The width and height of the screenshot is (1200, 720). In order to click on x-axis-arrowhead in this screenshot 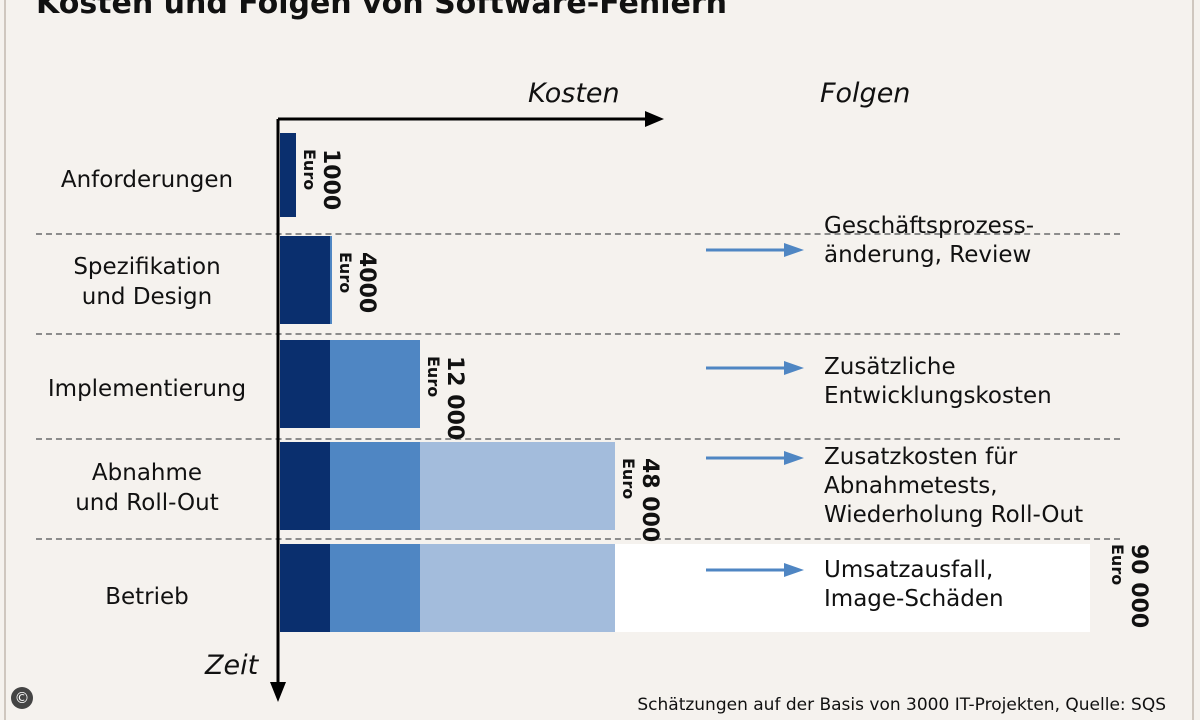, I will do `click(654, 119)`.